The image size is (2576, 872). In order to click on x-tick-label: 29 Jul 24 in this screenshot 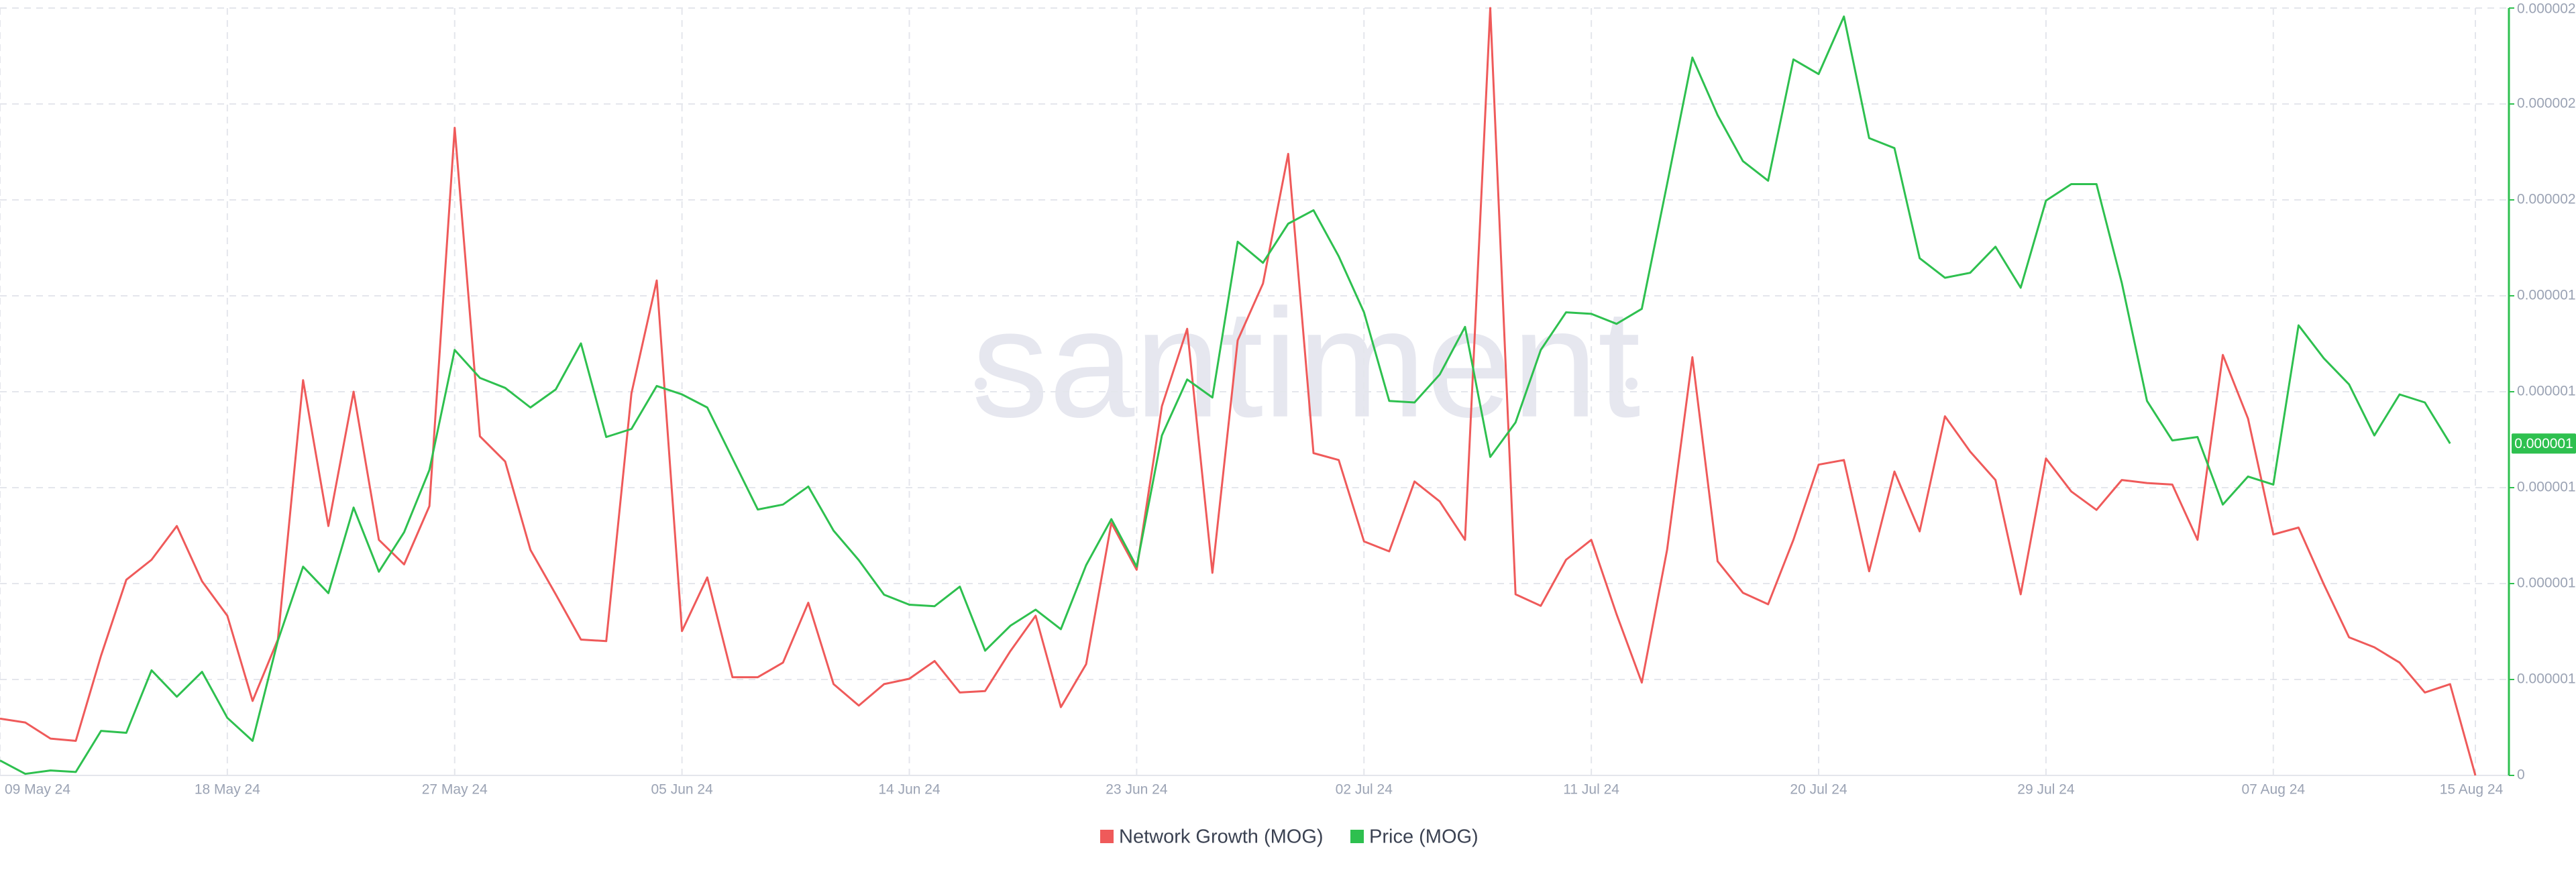, I will do `click(2046, 790)`.